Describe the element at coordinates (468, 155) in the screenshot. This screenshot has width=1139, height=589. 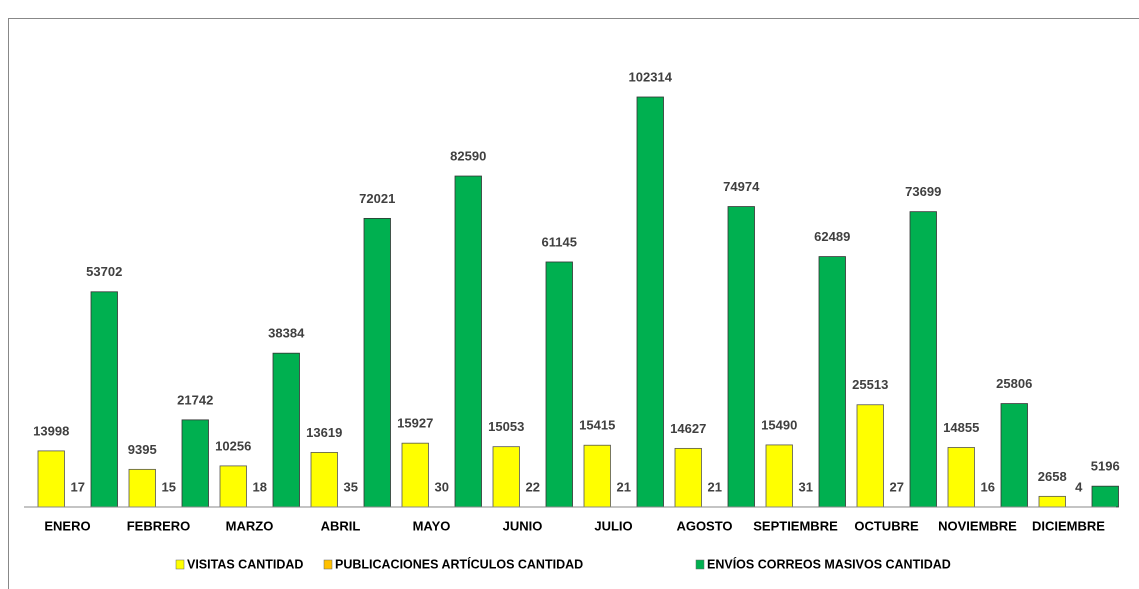
I see `data-label: 82590` at that location.